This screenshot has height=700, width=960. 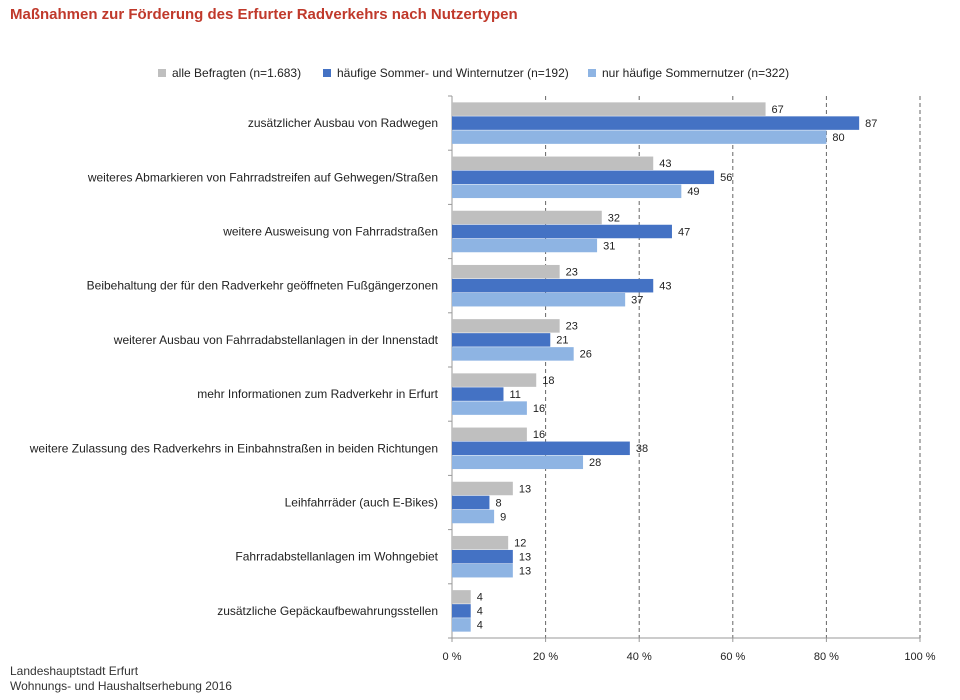 What do you see at coordinates (614, 218) in the screenshot?
I see `bar-value-label: 32` at bounding box center [614, 218].